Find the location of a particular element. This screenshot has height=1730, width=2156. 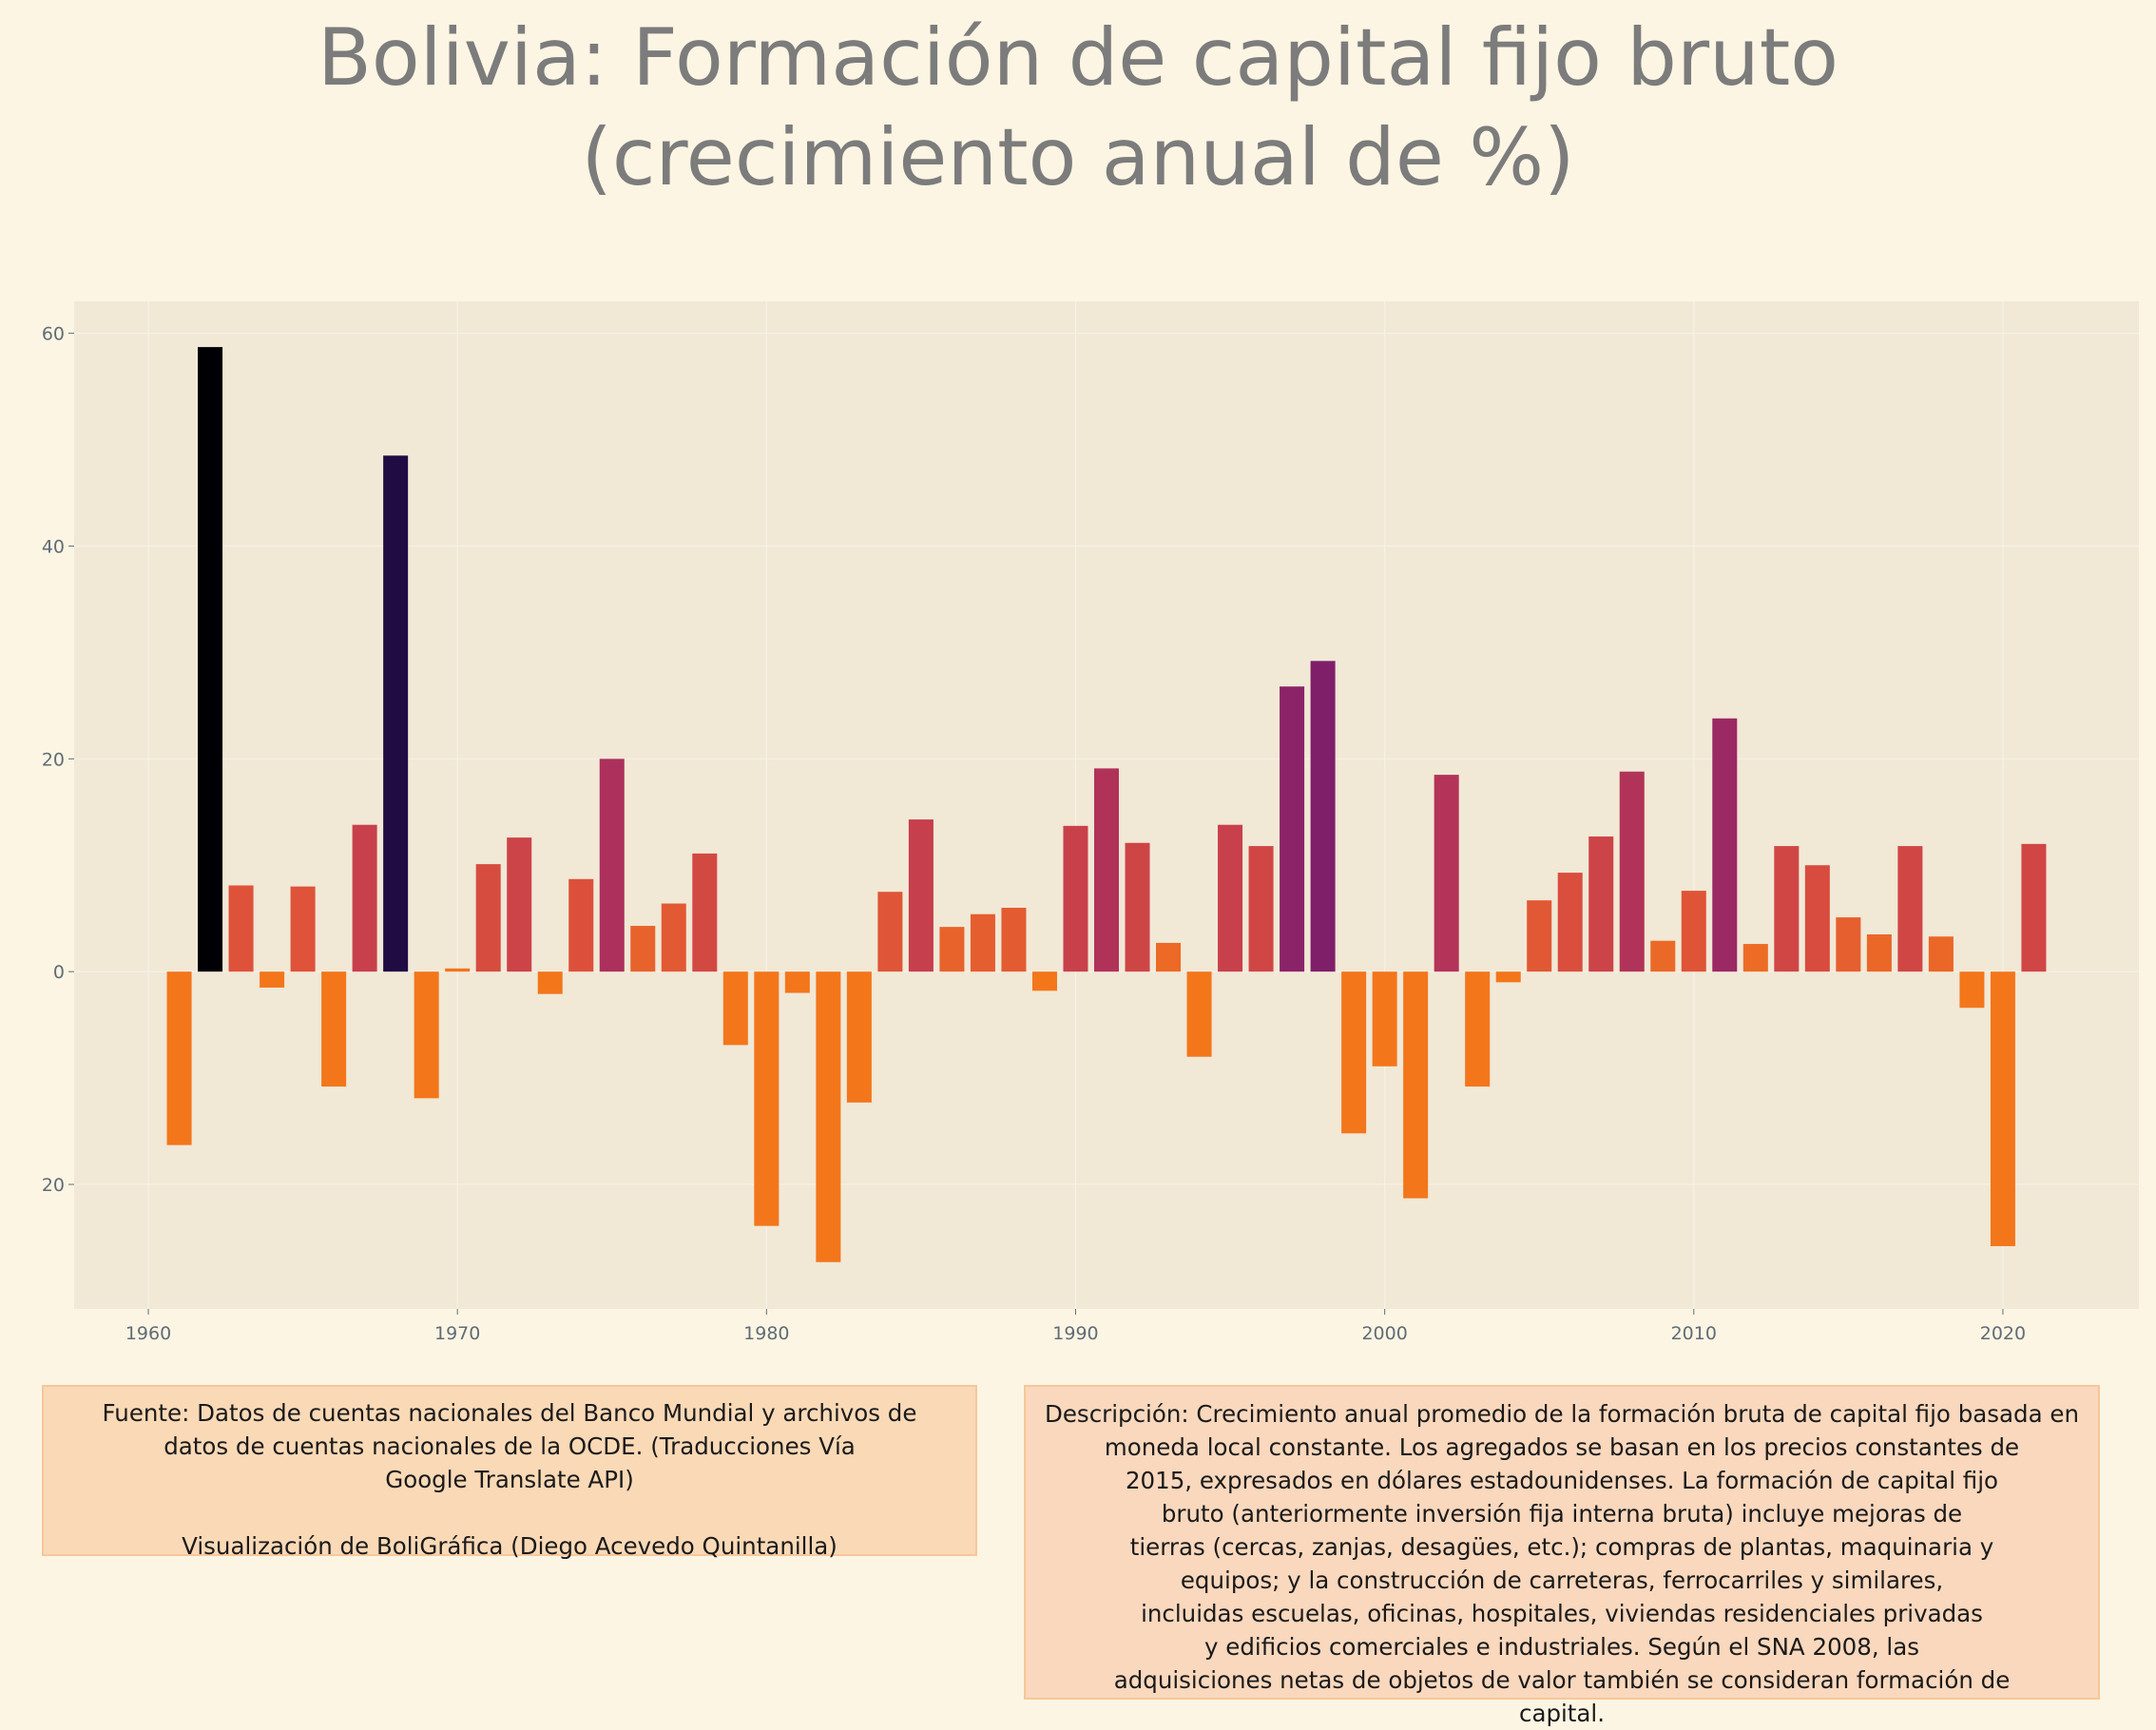

bar-1961 is located at coordinates (179, 1057).